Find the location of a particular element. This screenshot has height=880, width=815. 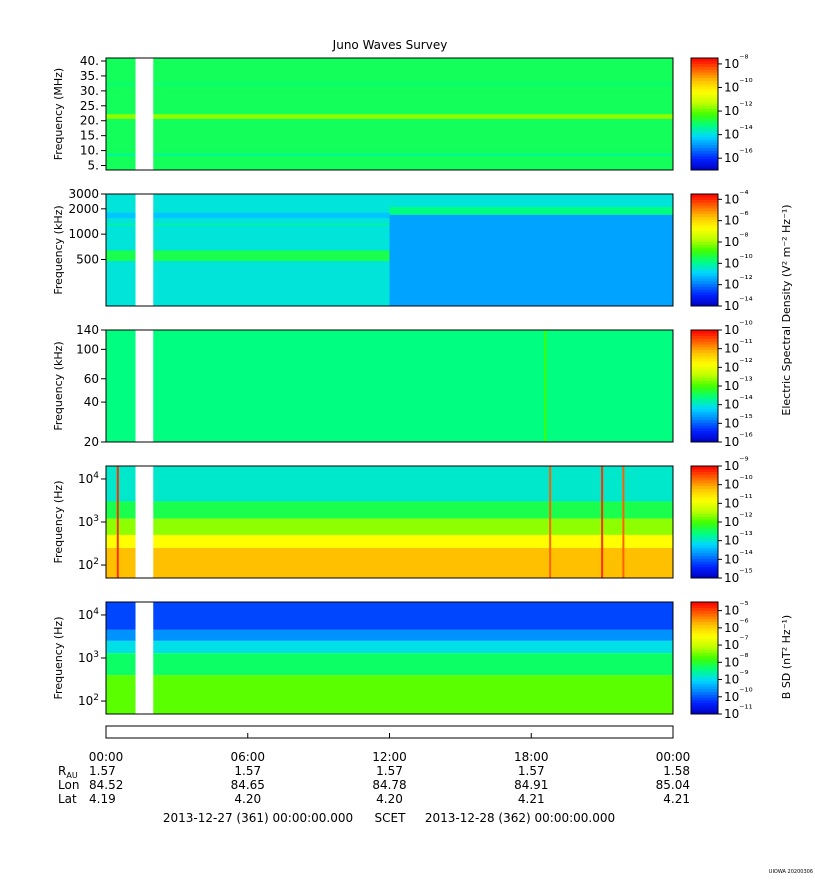

figure-title: Juno Waves Survey is located at coordinates (390, 45).